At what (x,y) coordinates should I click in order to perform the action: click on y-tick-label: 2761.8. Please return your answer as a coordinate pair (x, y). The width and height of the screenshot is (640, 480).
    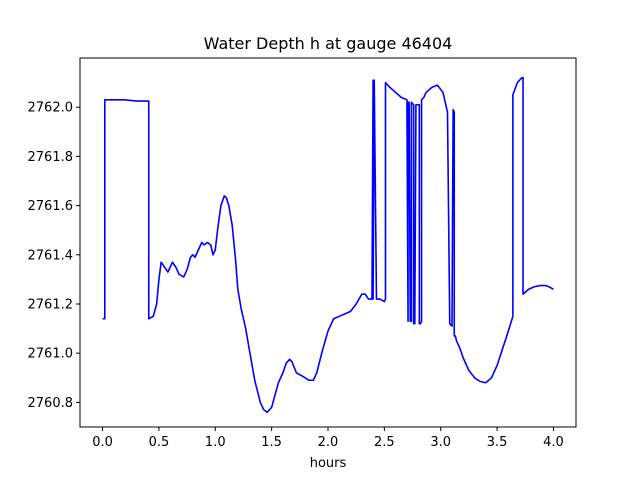
    Looking at the image, I should click on (51, 157).